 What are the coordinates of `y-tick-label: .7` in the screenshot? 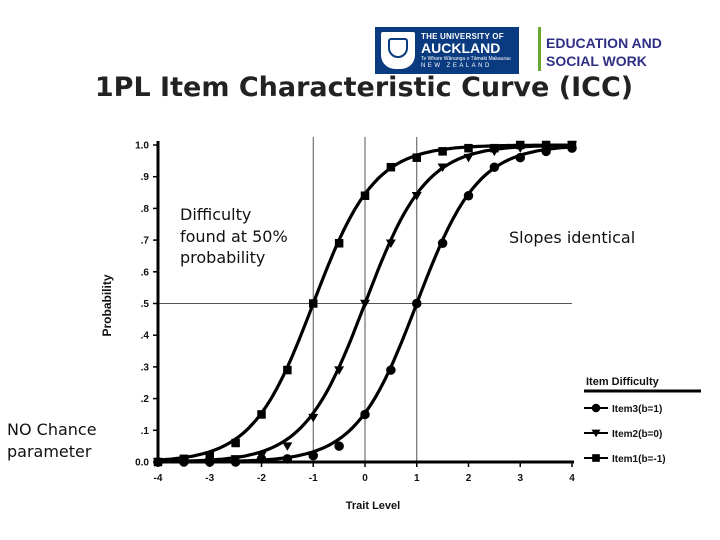 It's located at (145, 241).